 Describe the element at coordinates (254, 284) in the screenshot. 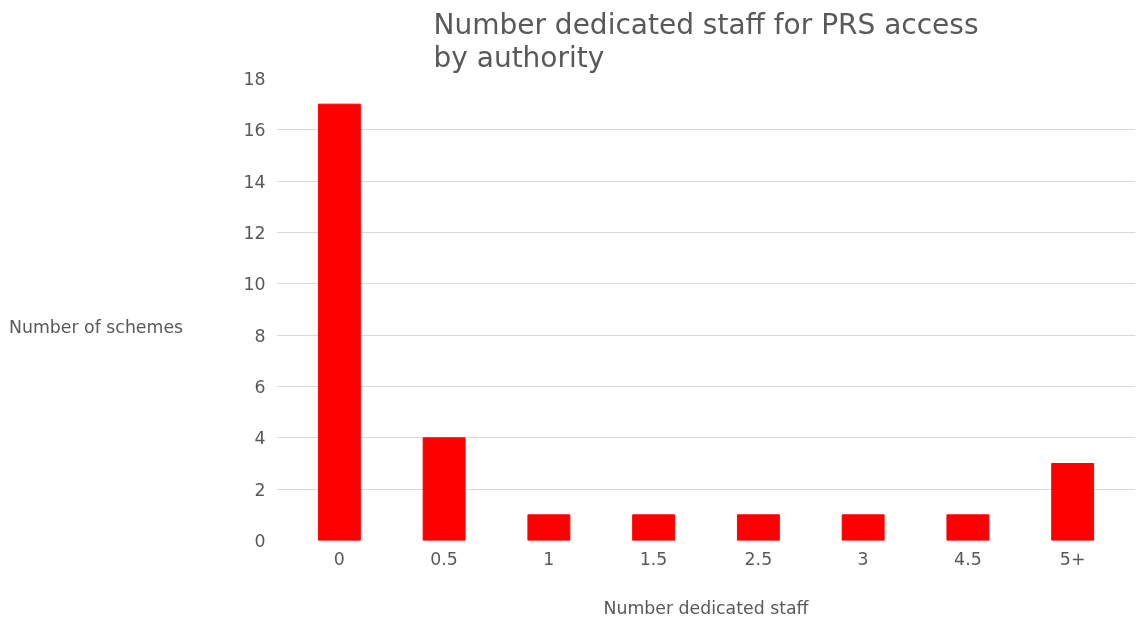

I see `y-tick-label: 10` at that location.